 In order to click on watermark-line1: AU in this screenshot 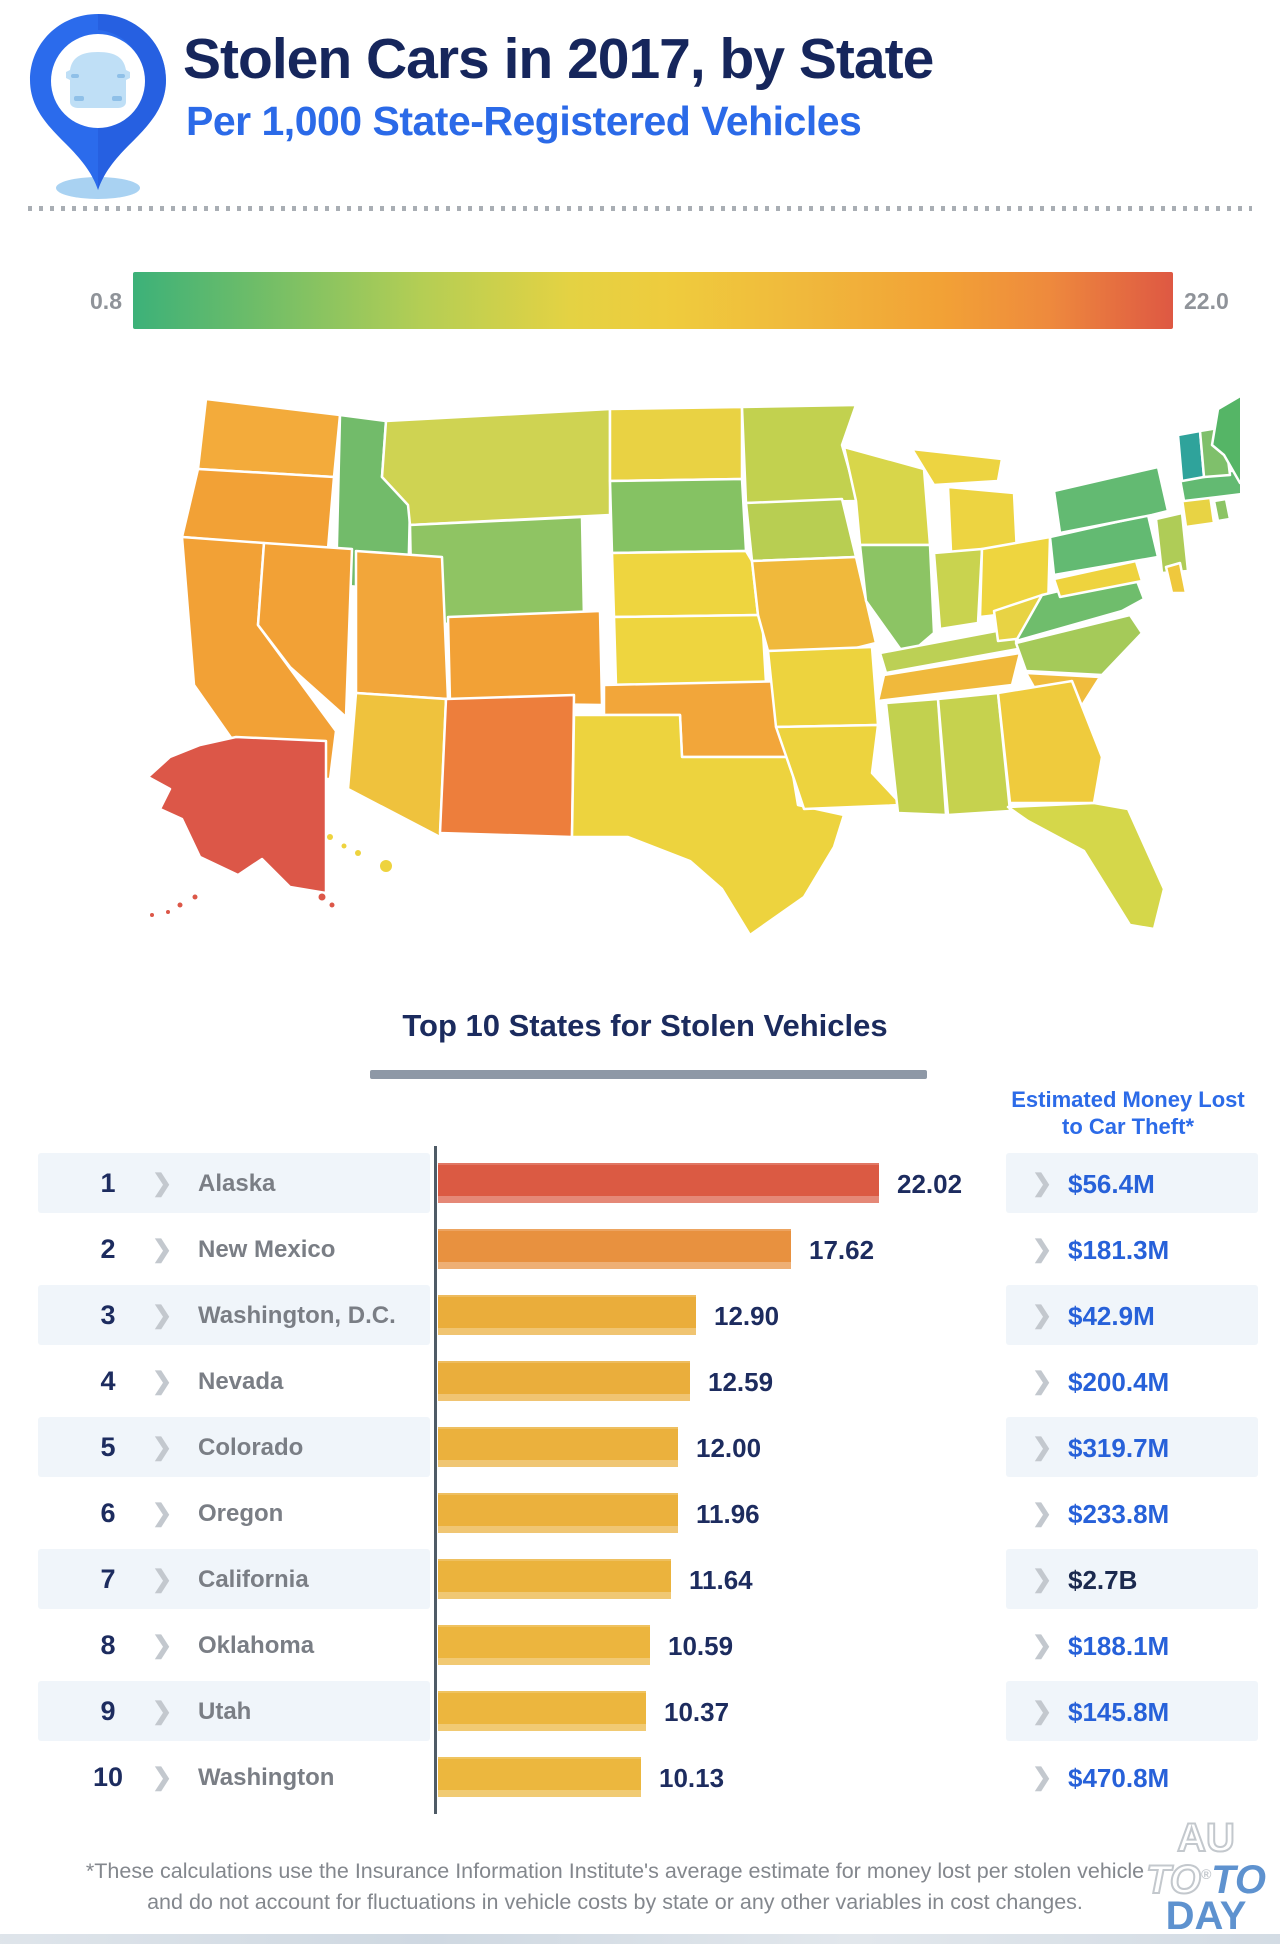, I will do `click(1206, 1838)`.